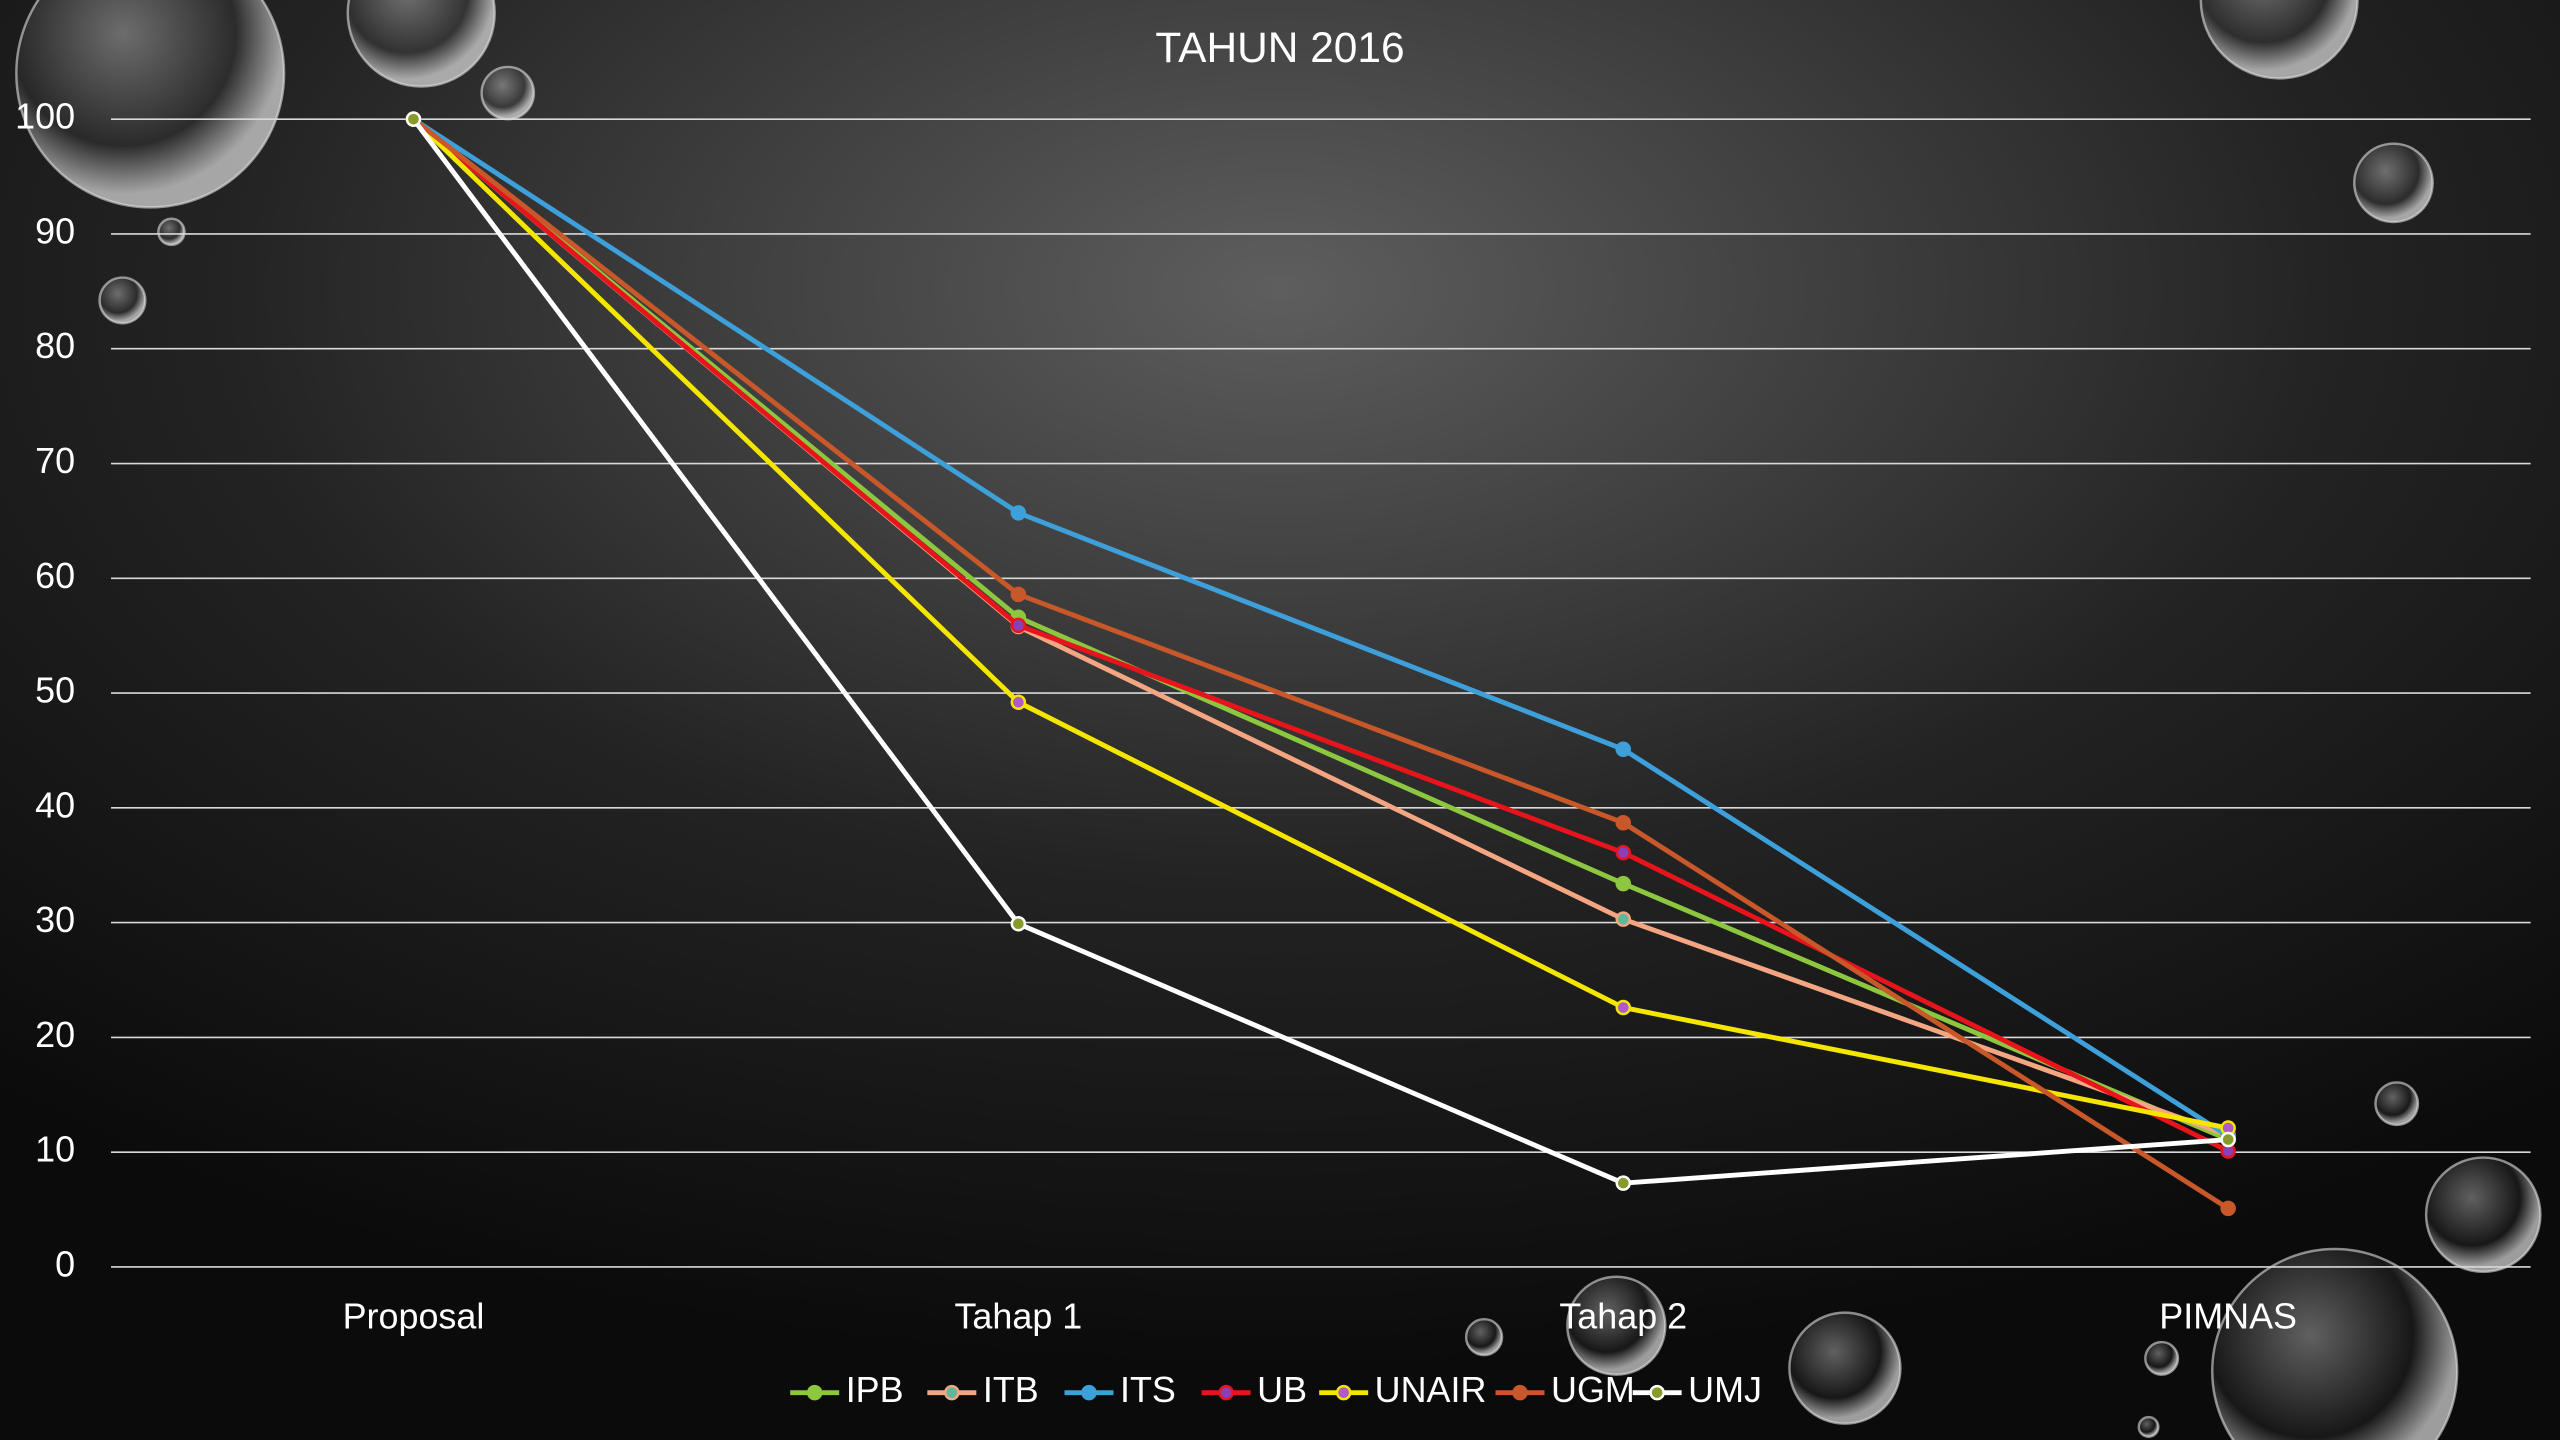  I want to click on y-tick-label: 30, so click(55, 919).